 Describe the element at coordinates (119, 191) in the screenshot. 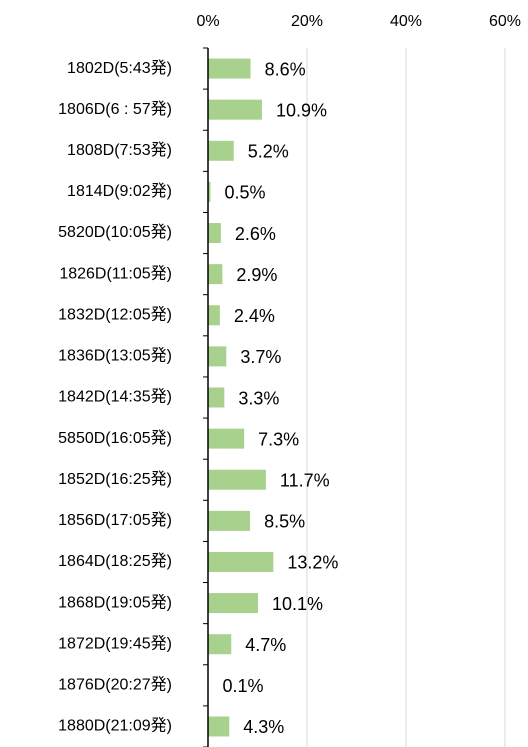

I see `y-tick-label: 1814D(9:02発)` at that location.